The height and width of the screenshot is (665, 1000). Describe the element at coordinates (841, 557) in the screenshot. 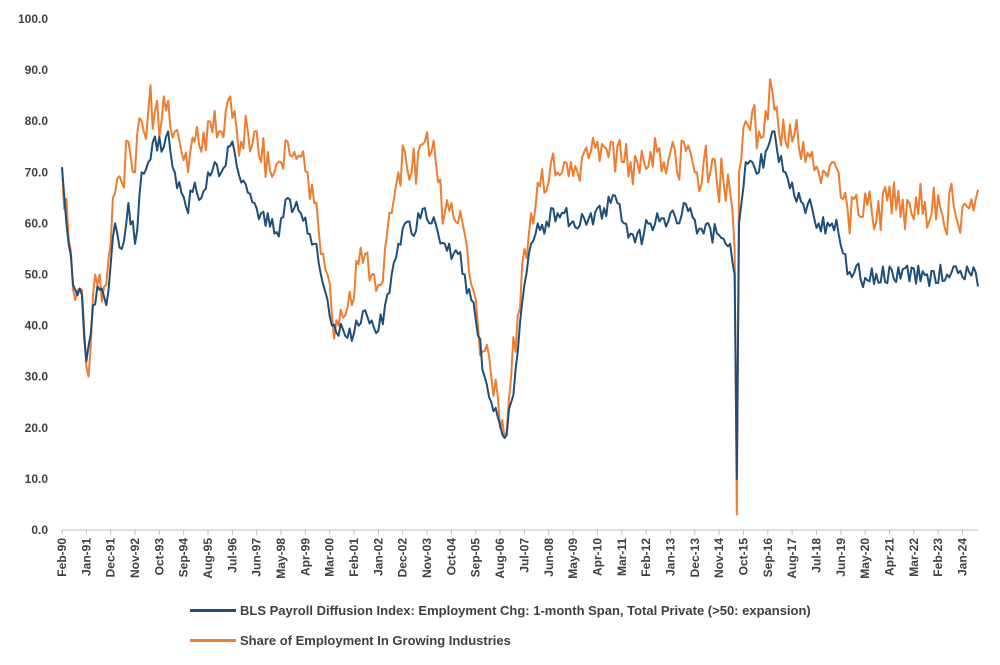

I see `x-tick-label: Jun-19` at that location.